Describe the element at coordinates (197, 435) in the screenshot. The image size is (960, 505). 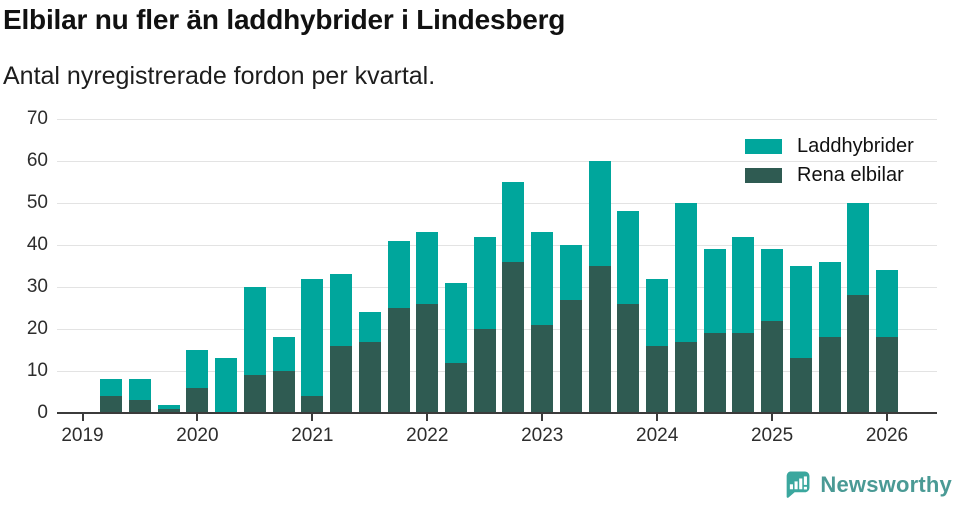
I see `x-tick-label: 2020` at that location.